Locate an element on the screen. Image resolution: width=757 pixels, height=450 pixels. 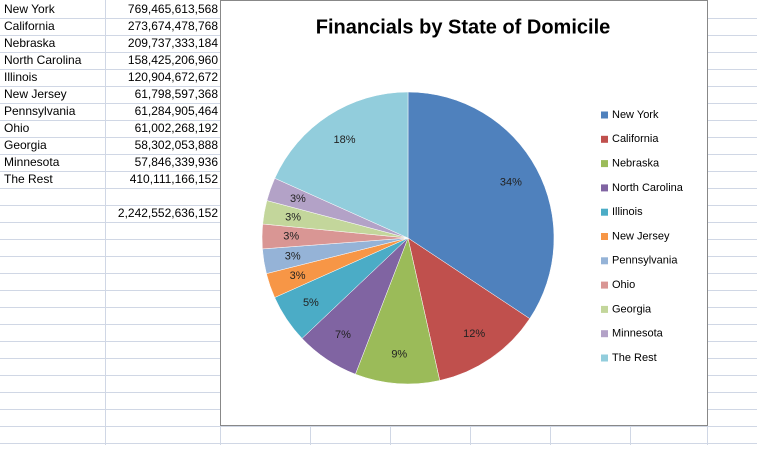
legend-label: Ohio is located at coordinates (623, 285).